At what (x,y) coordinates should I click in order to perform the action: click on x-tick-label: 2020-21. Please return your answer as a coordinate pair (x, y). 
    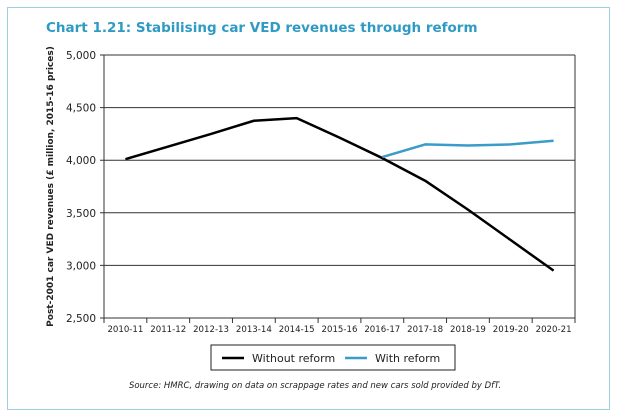
    Looking at the image, I should click on (554, 330).